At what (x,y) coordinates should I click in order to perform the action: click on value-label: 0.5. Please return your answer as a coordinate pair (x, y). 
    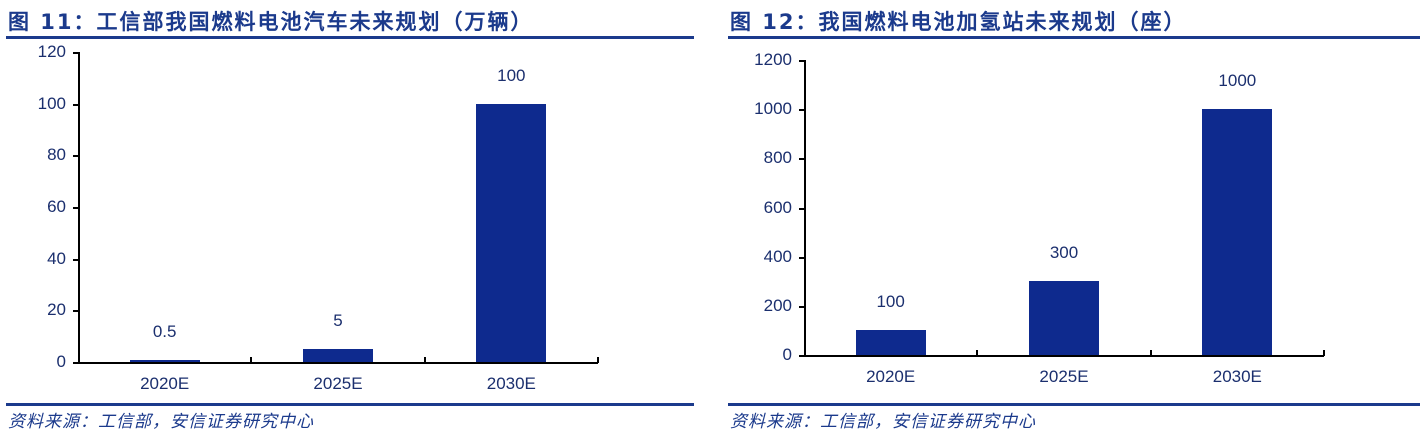
    Looking at the image, I should click on (164, 331).